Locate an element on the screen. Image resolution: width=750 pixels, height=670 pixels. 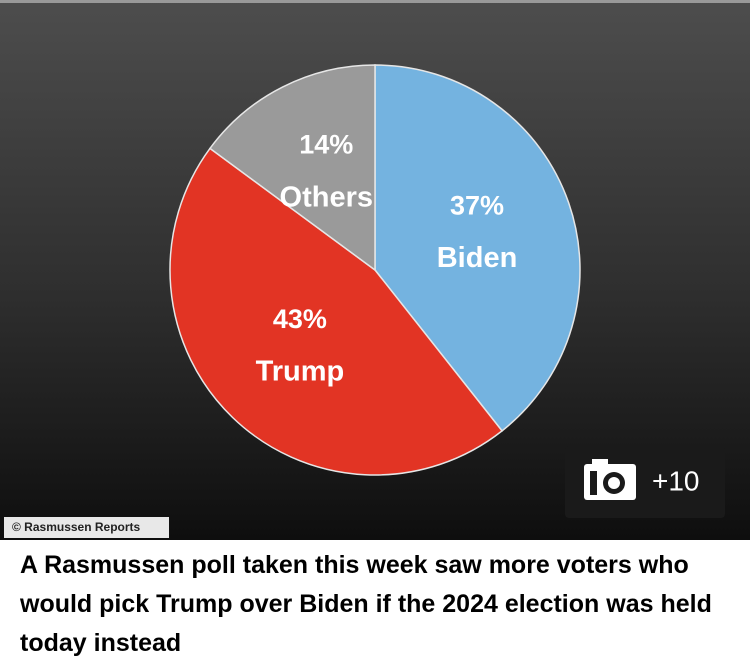
credit-box is located at coordinates (86, 527).